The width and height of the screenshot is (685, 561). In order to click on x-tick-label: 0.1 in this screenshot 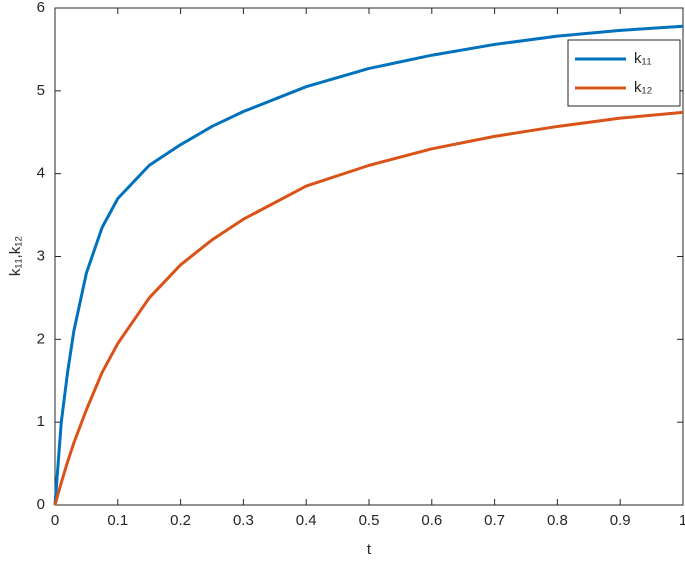, I will do `click(117, 520)`.